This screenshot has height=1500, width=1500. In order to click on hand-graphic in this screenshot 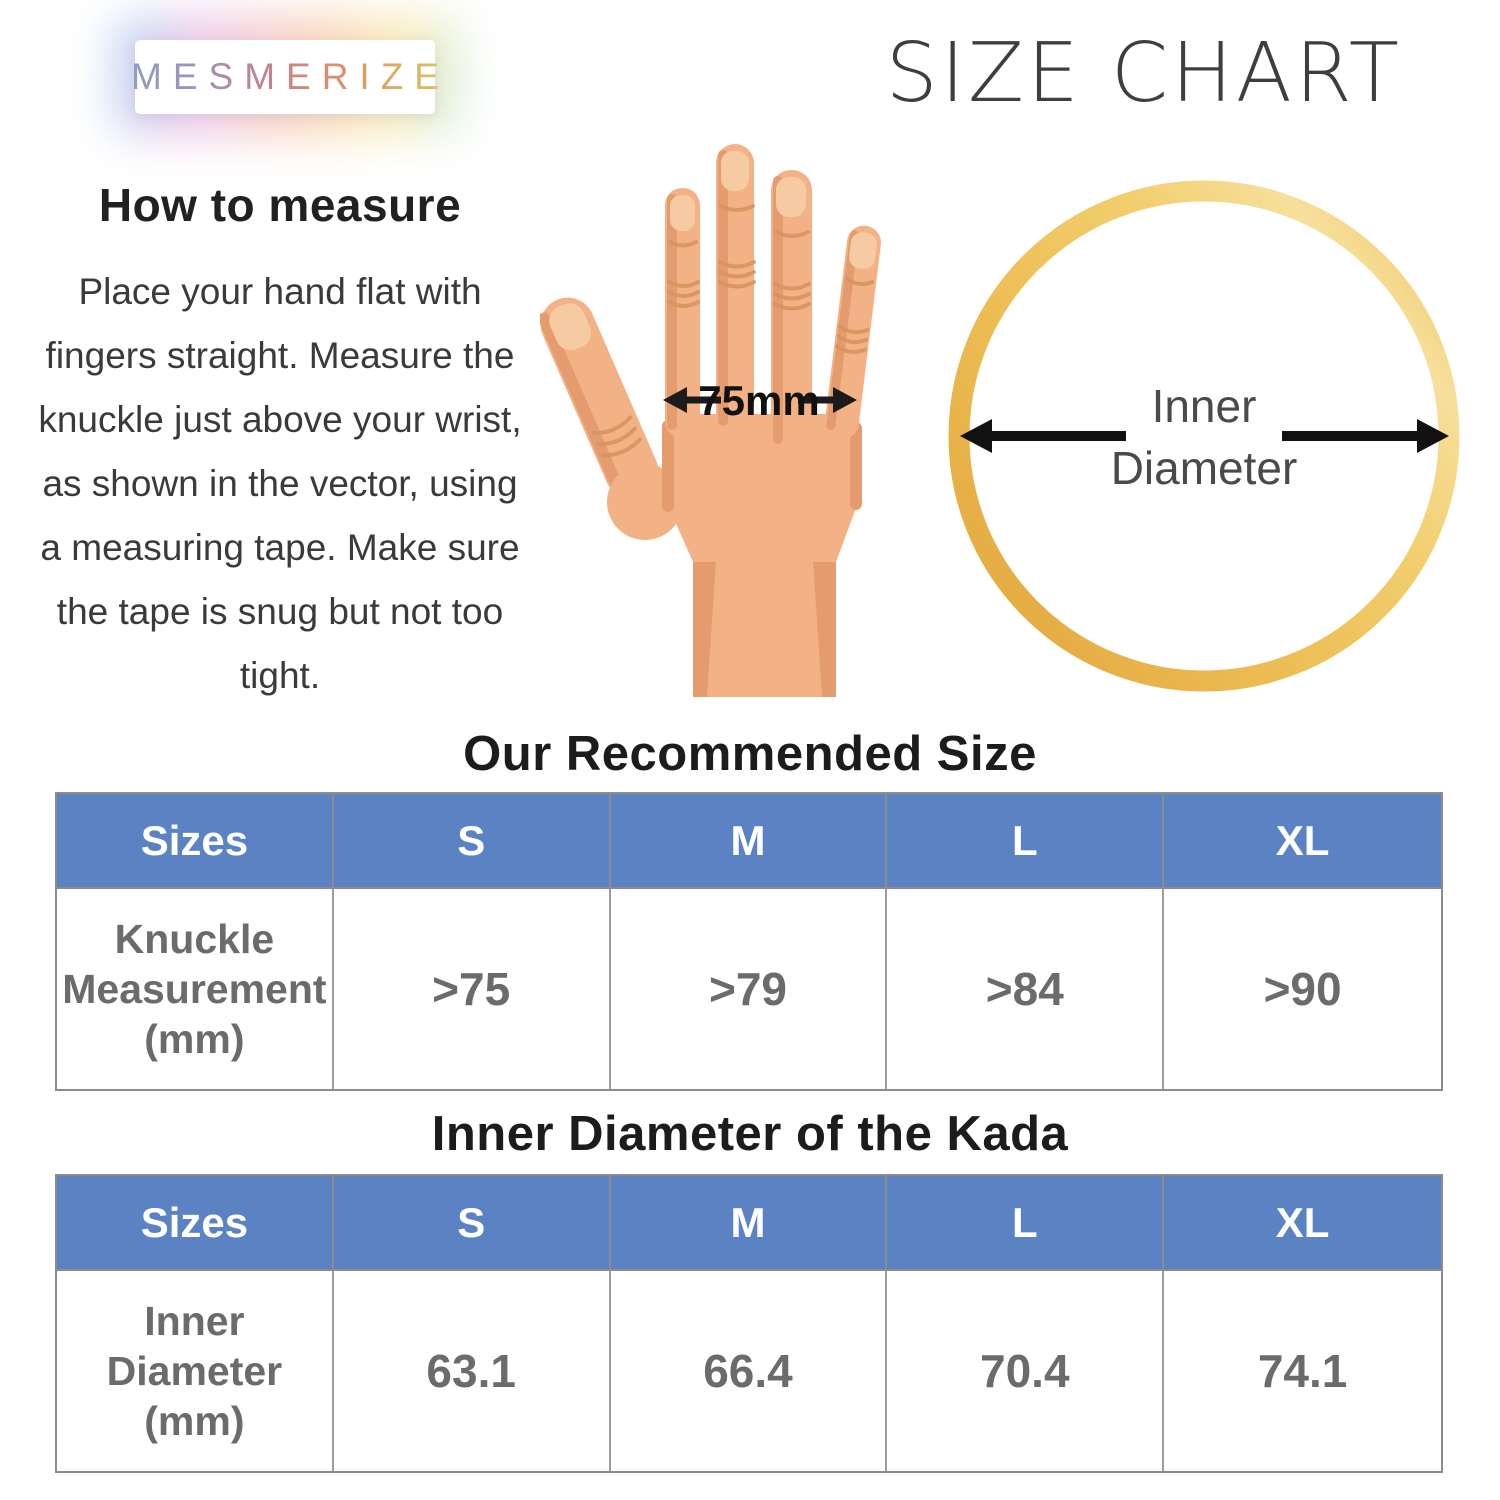, I will do `click(710, 420)`.